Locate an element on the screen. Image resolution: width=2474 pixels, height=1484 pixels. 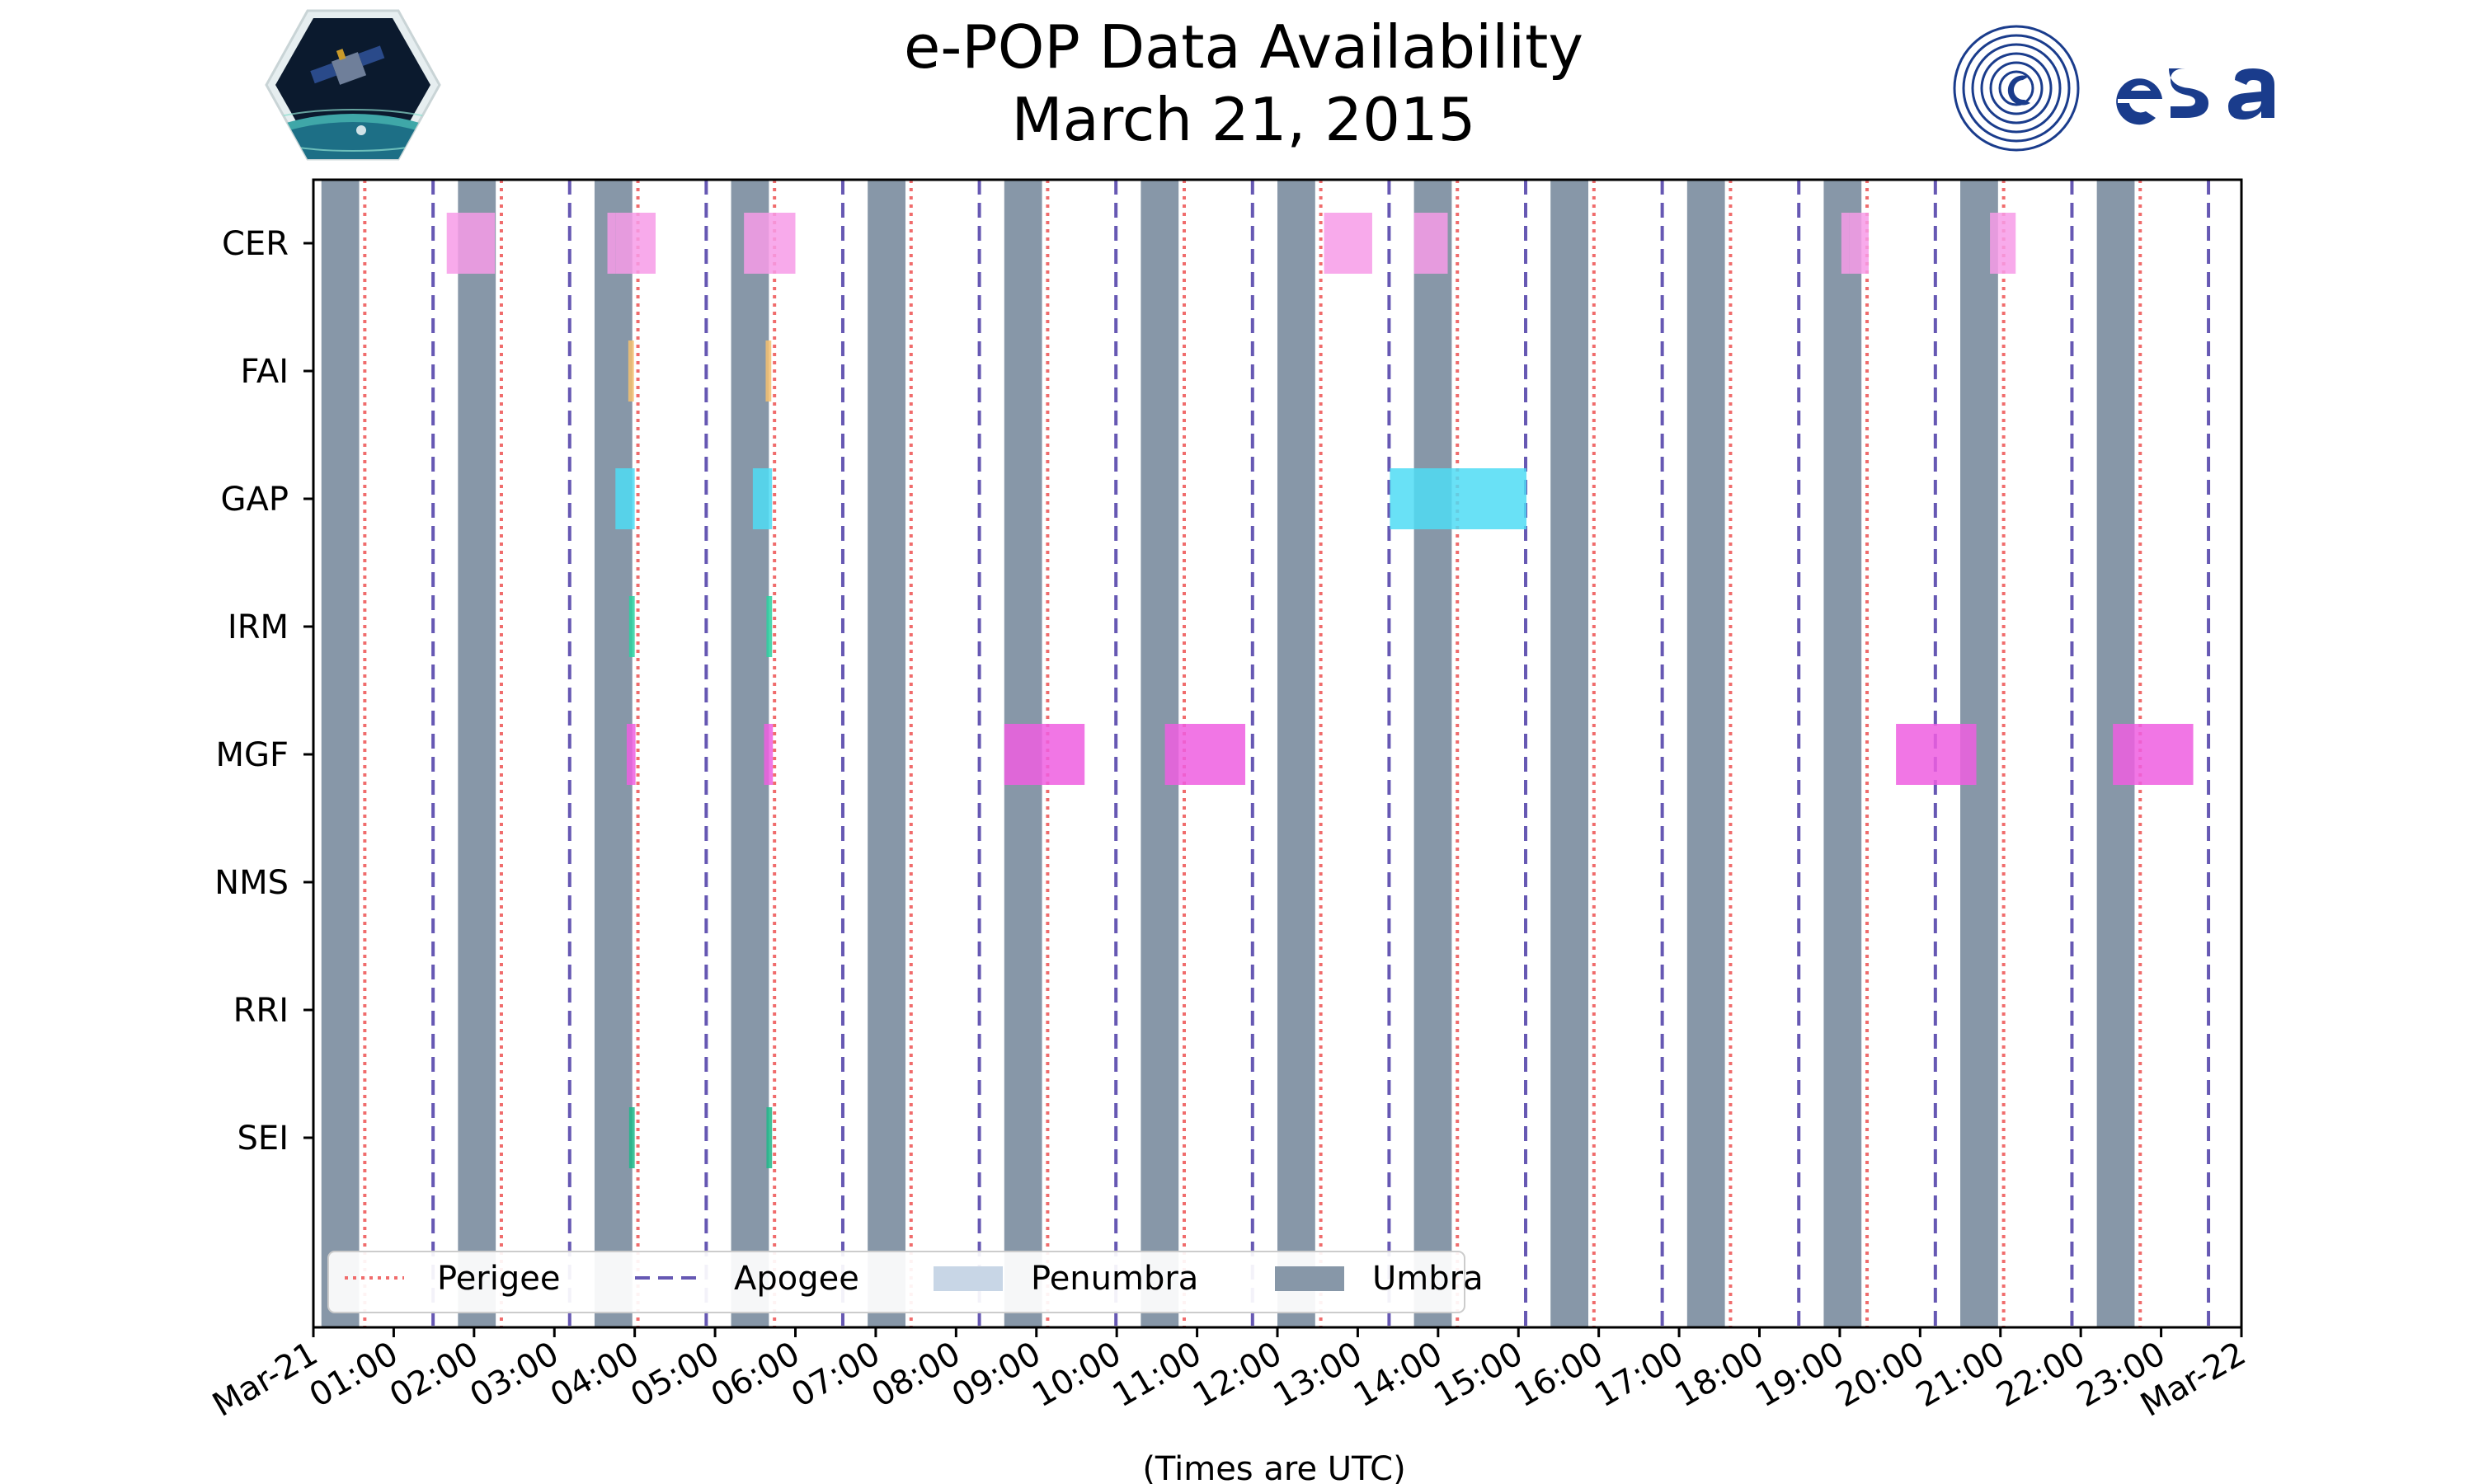
legend-perigee-label: Perigee is located at coordinates (498, 1279).